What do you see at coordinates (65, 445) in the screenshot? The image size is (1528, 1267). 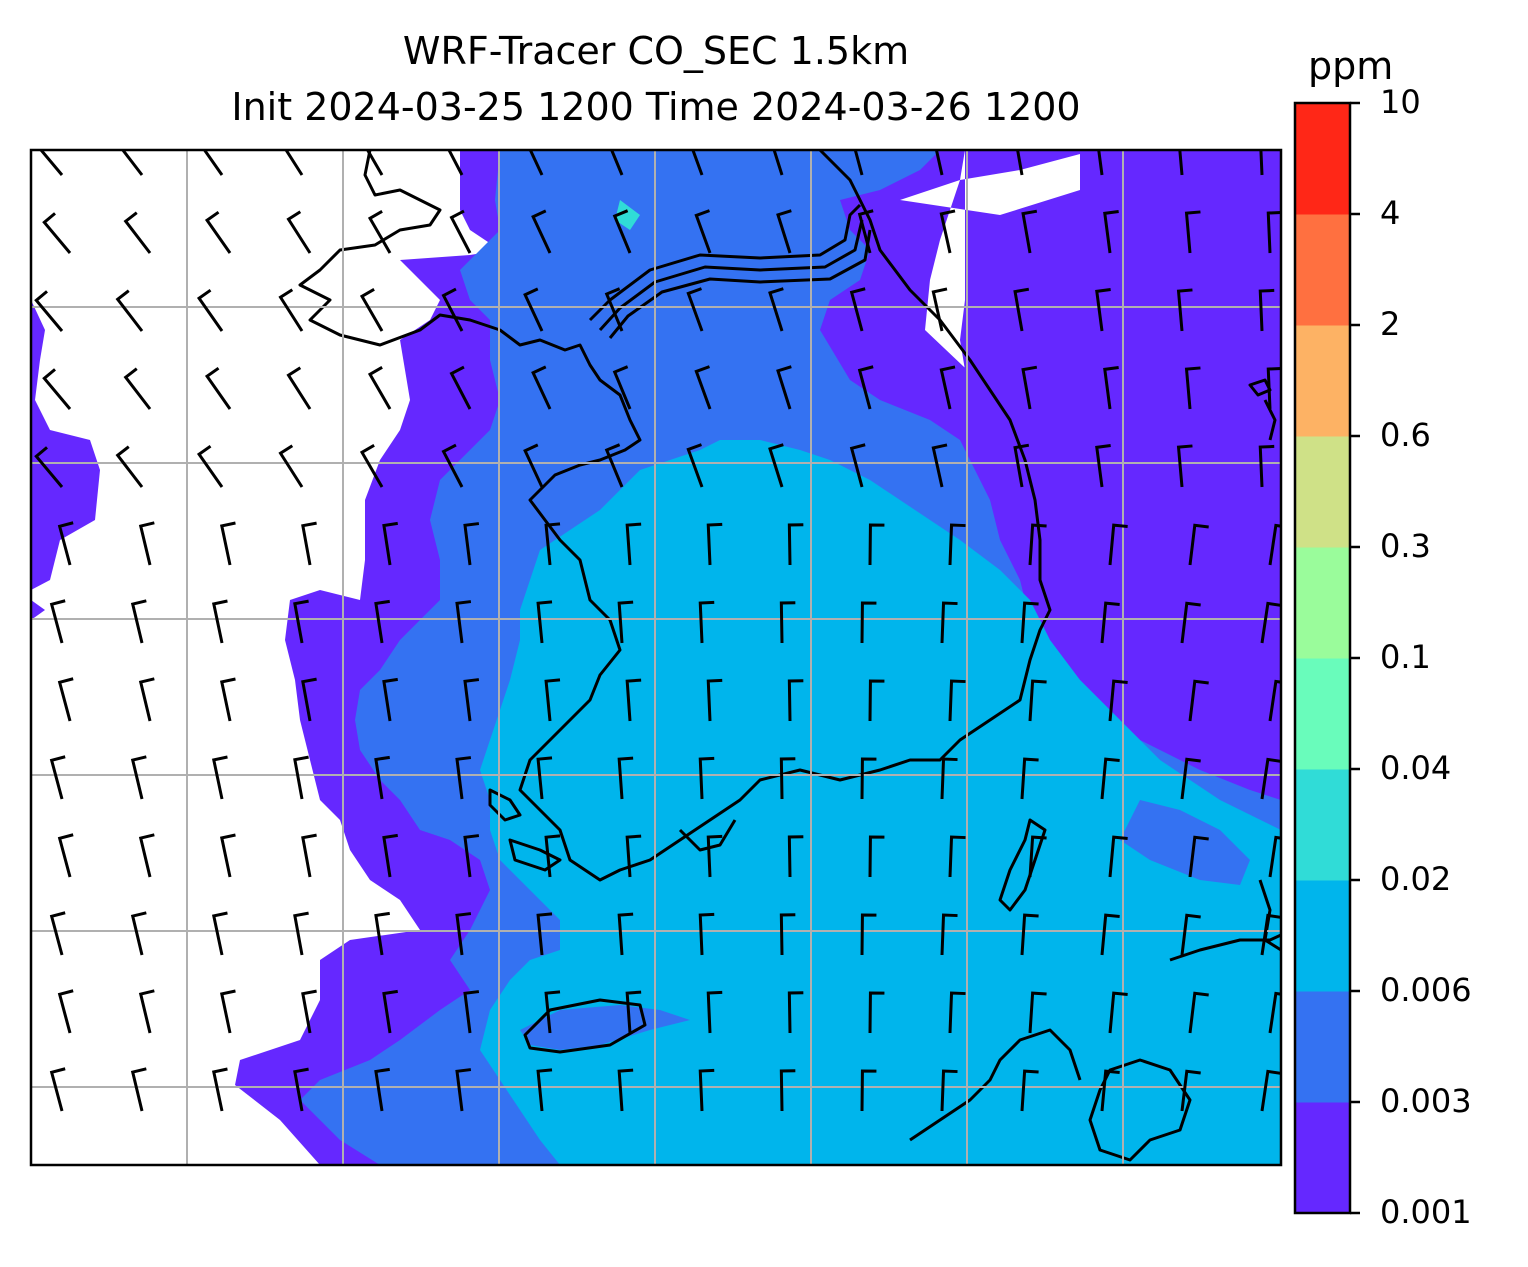 I see `contour-0.001-west` at bounding box center [65, 445].